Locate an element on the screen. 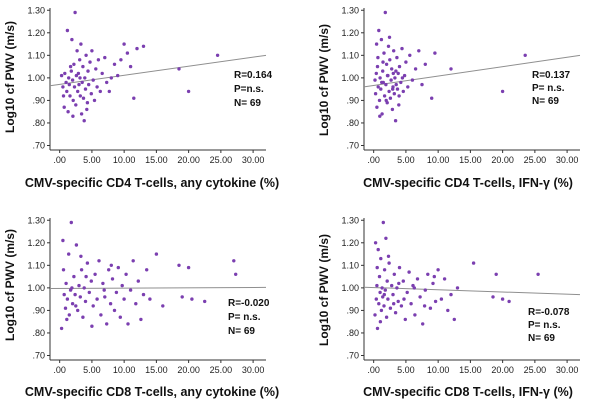 This screenshot has width=592, height=401. y-tick-label: .80 is located at coordinates (352, 123).